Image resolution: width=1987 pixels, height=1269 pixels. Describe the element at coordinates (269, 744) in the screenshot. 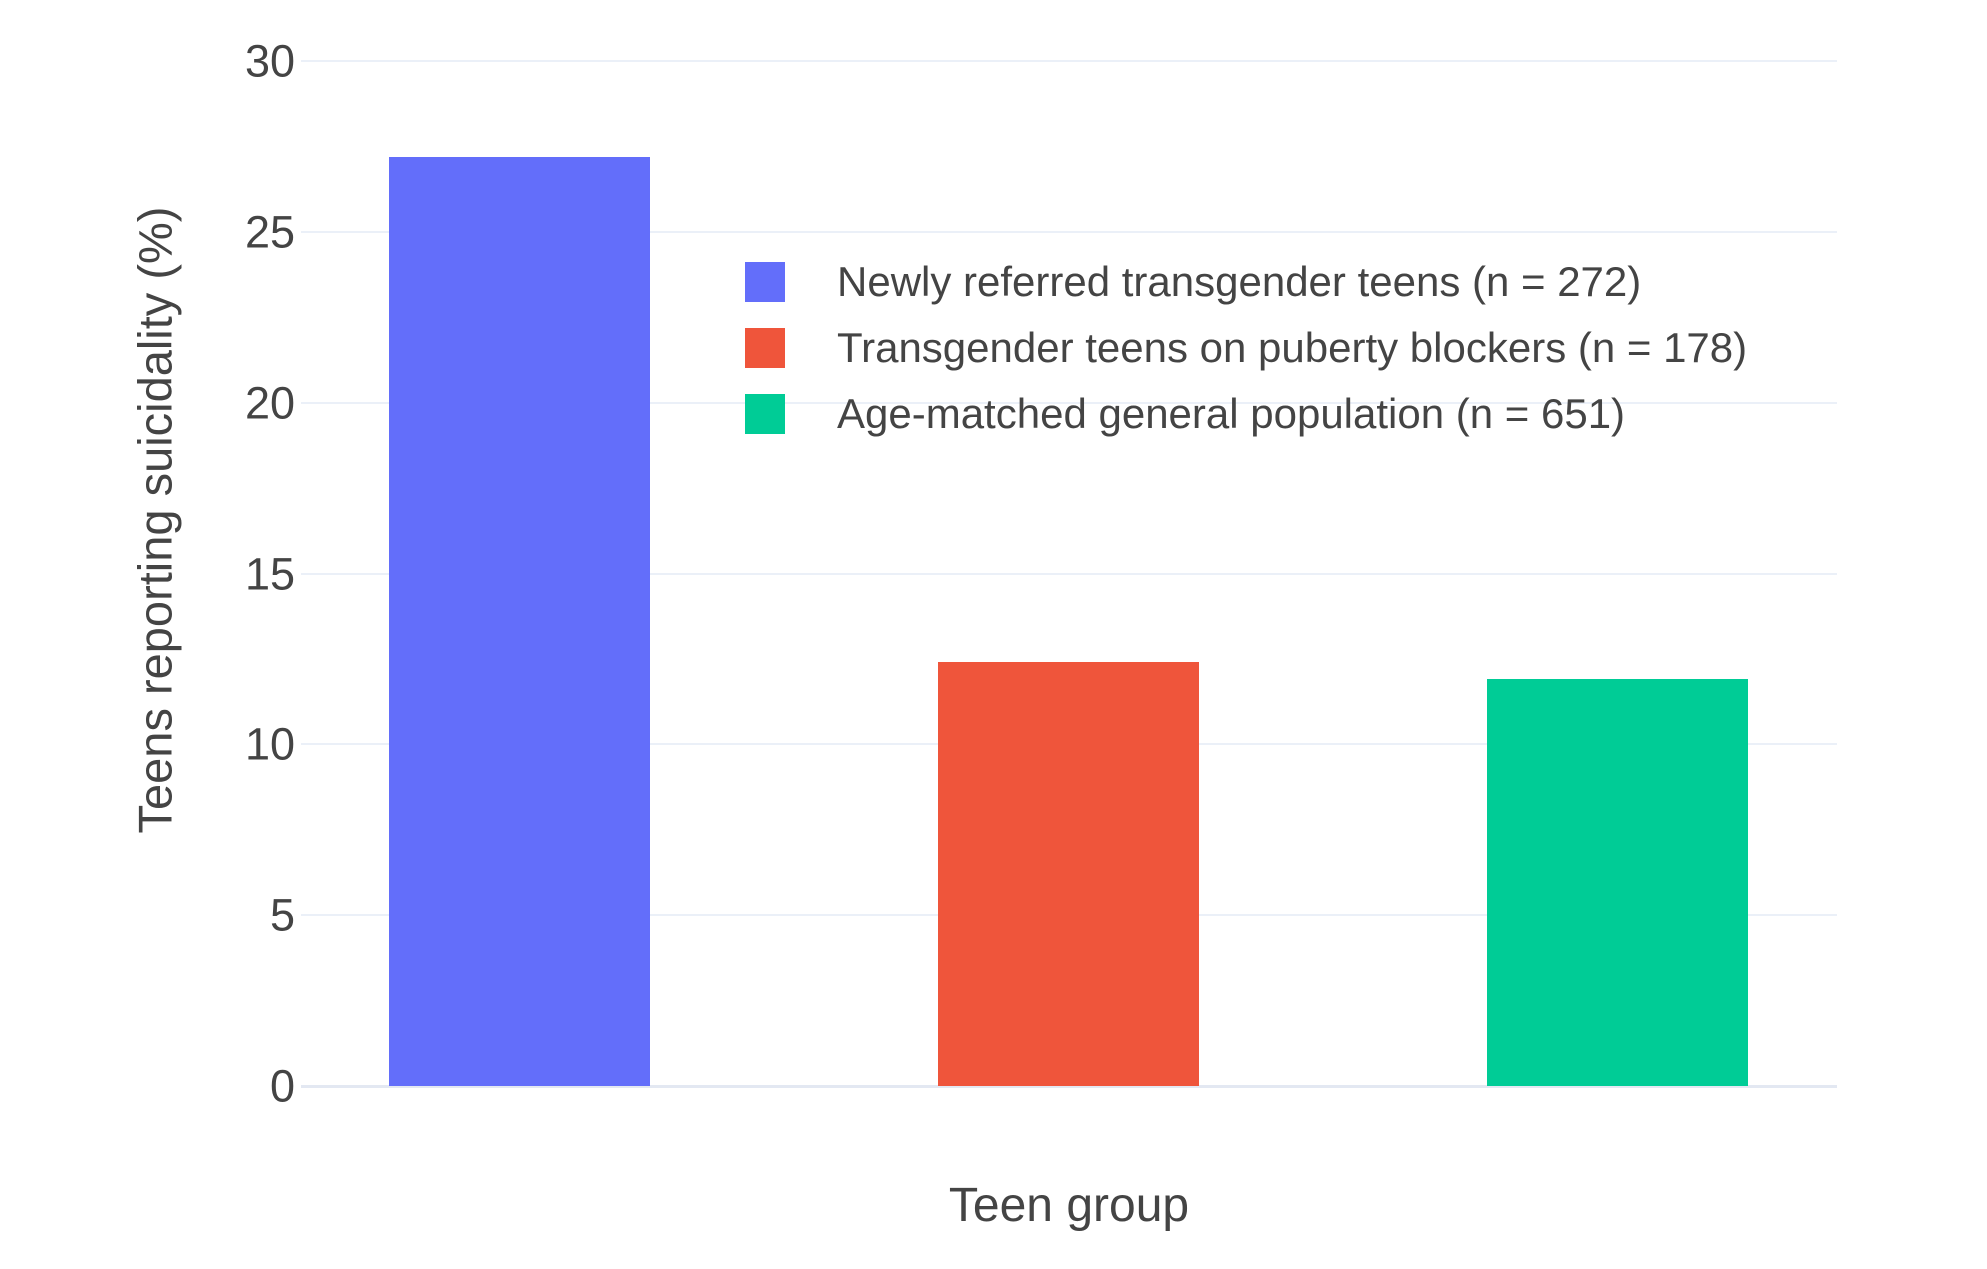

I see `y-tick-label-10: 10` at that location.